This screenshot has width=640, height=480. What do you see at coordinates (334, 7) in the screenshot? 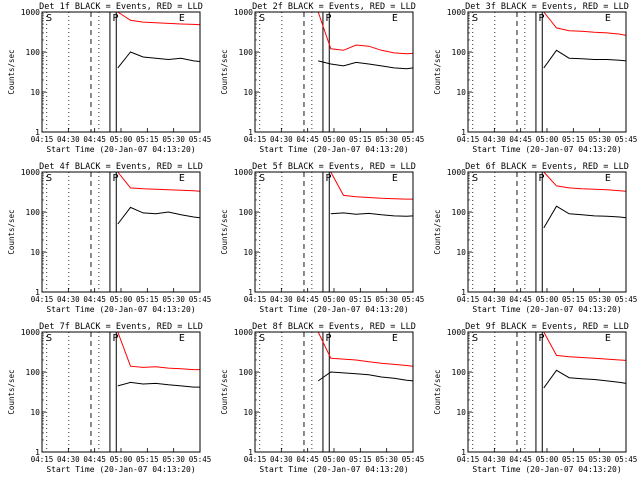
I see `panel-title: Det 2f BLACK = Events, RED = LLD` at bounding box center [334, 7].